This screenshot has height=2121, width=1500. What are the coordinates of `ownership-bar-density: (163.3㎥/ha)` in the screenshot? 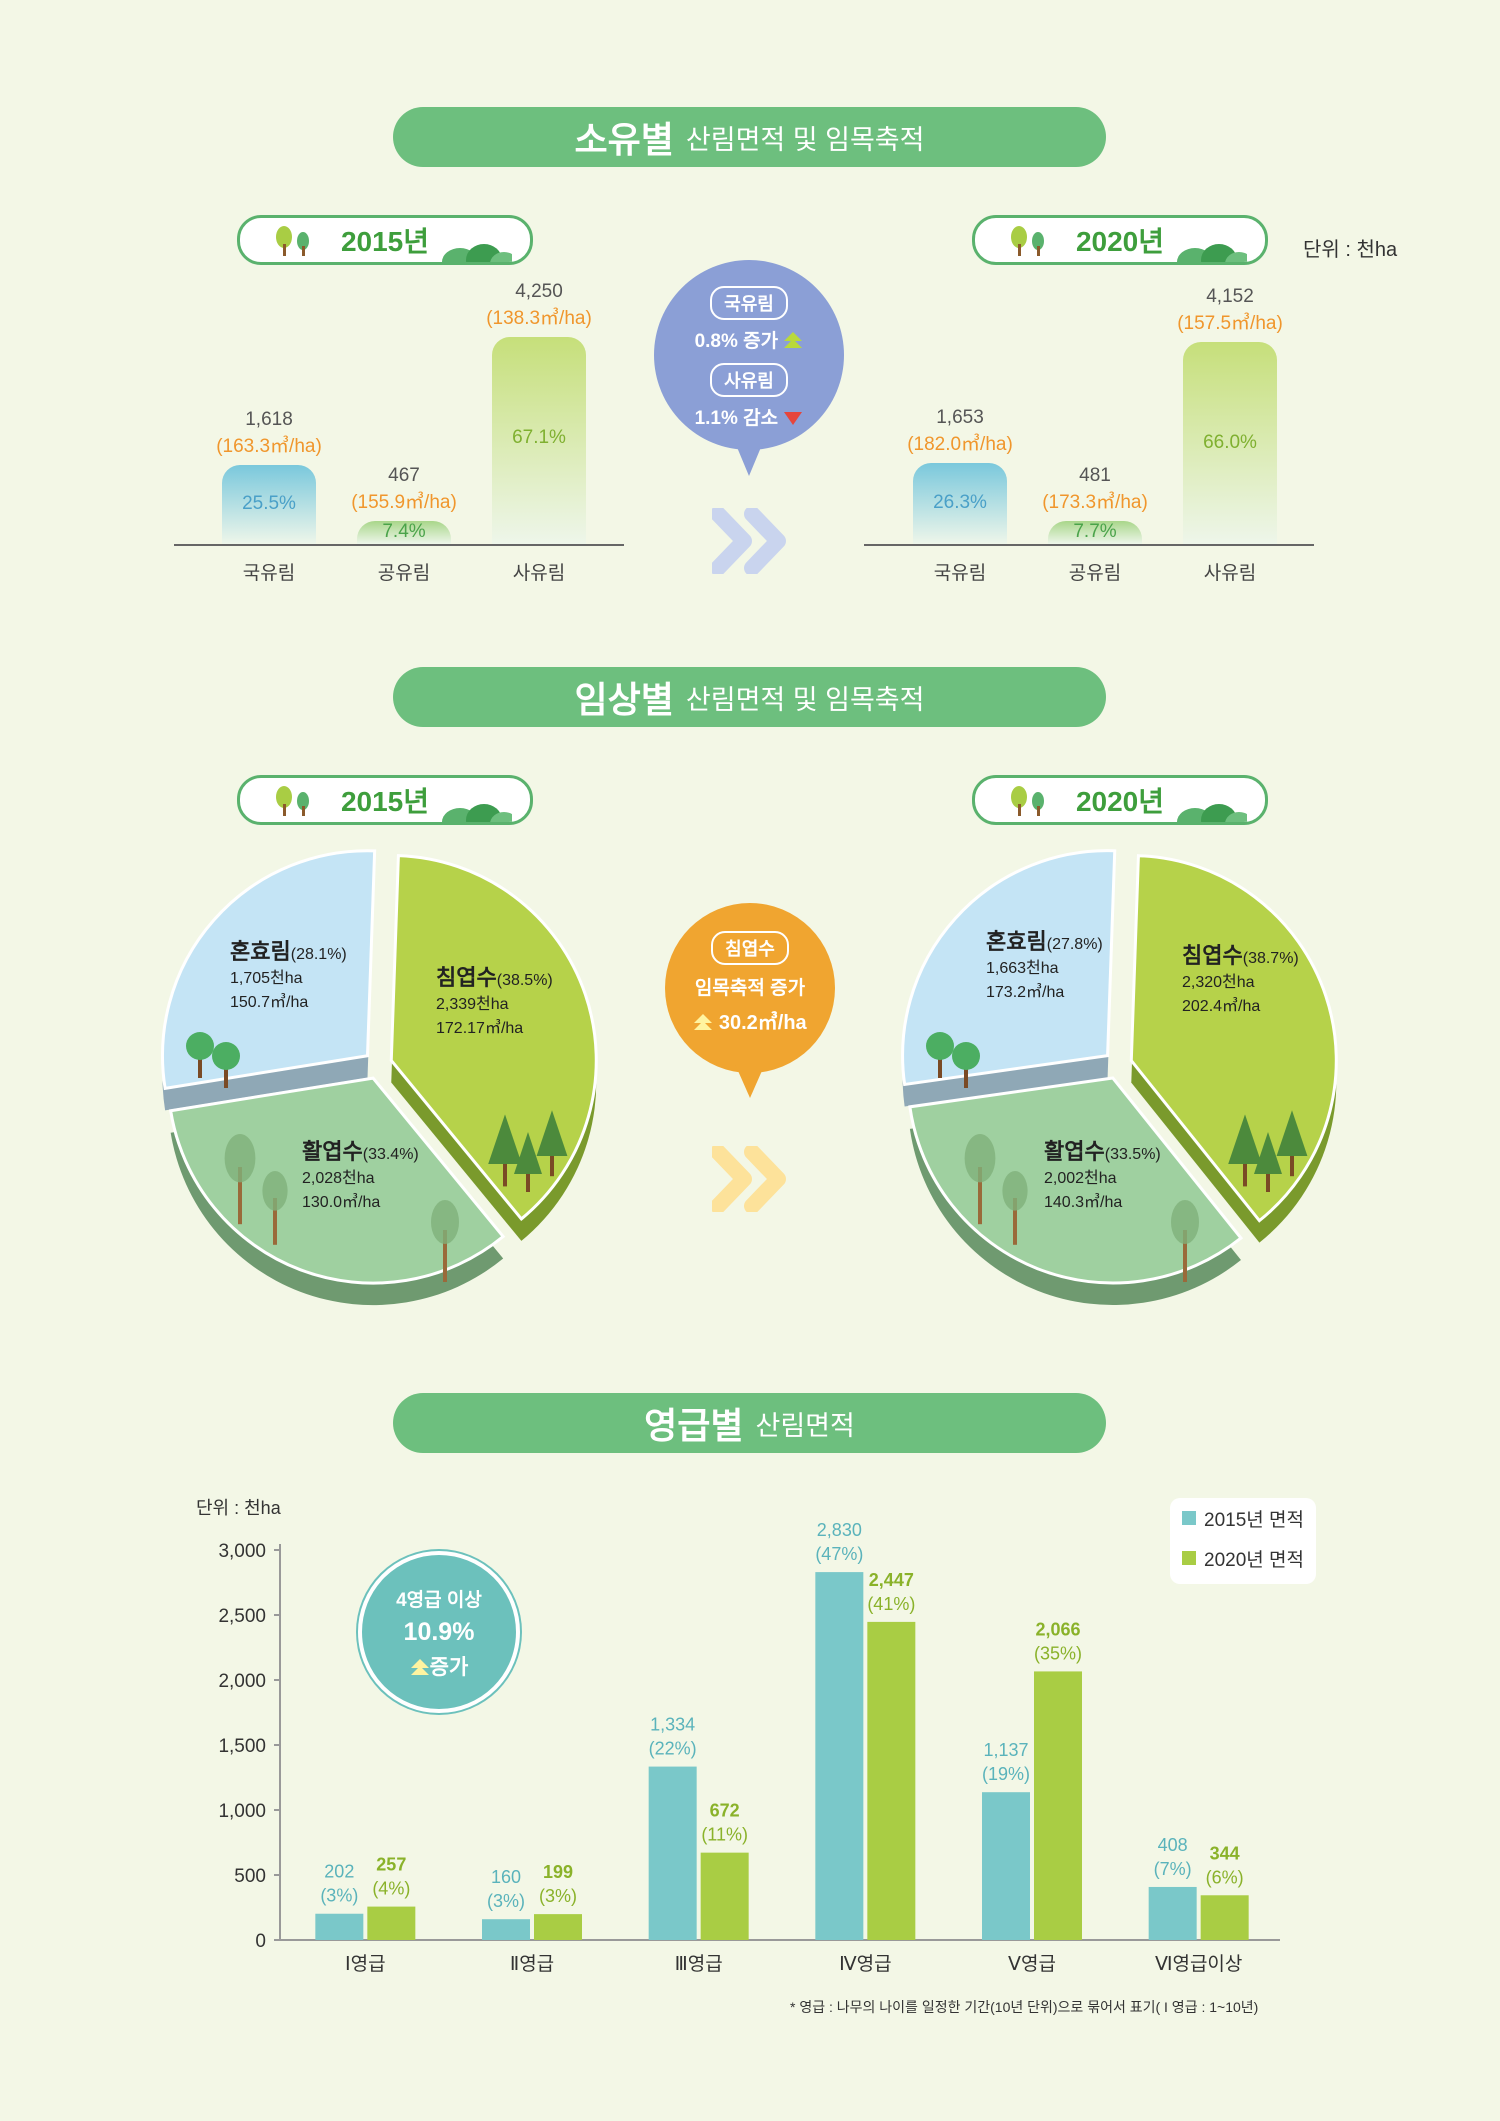 It's located at (269, 446).